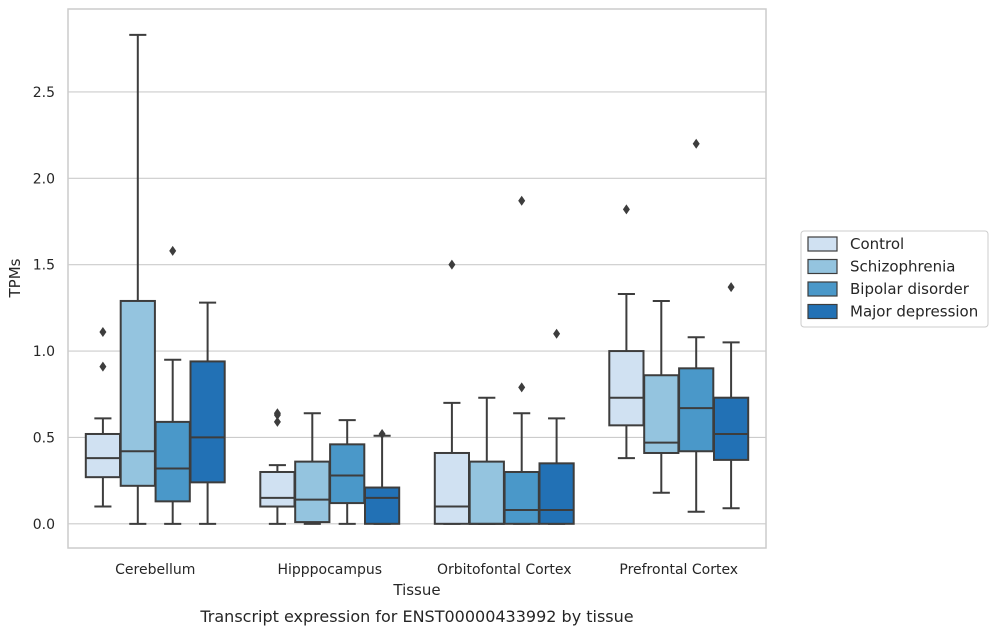 This screenshot has height=634, width=997. Describe the element at coordinates (902, 267) in the screenshot. I see `legend-label: Schizophrenia` at that location.